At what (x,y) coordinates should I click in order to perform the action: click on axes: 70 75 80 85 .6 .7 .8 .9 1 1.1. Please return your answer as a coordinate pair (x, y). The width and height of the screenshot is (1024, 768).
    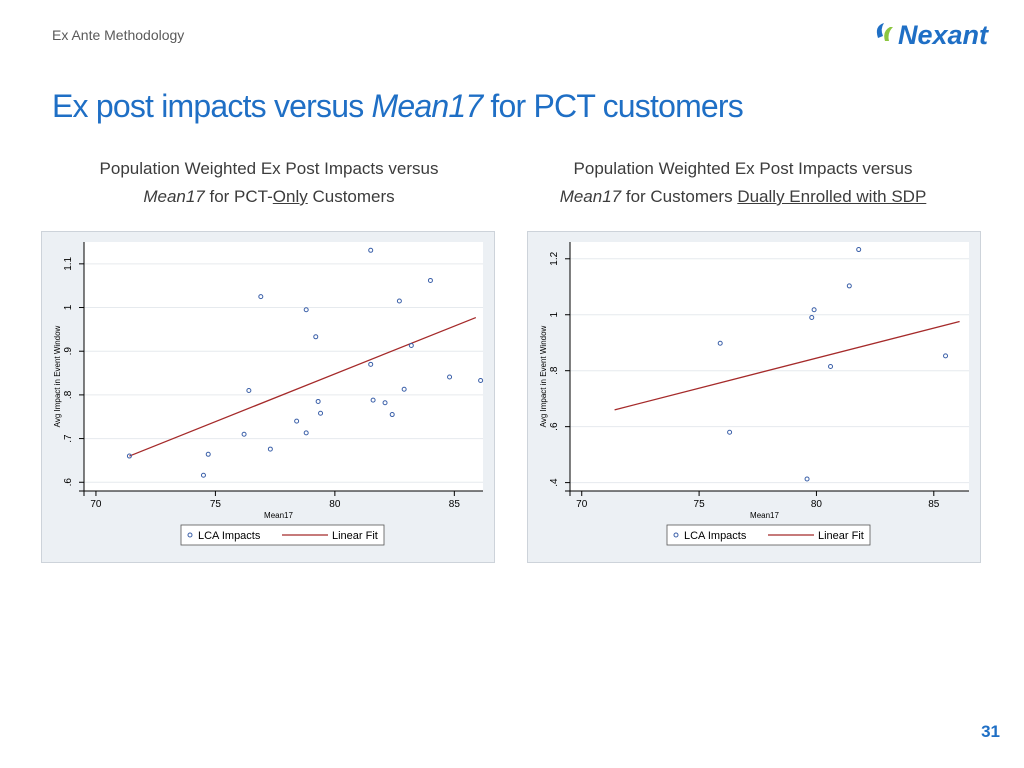
    Looking at the image, I should click on (273, 376).